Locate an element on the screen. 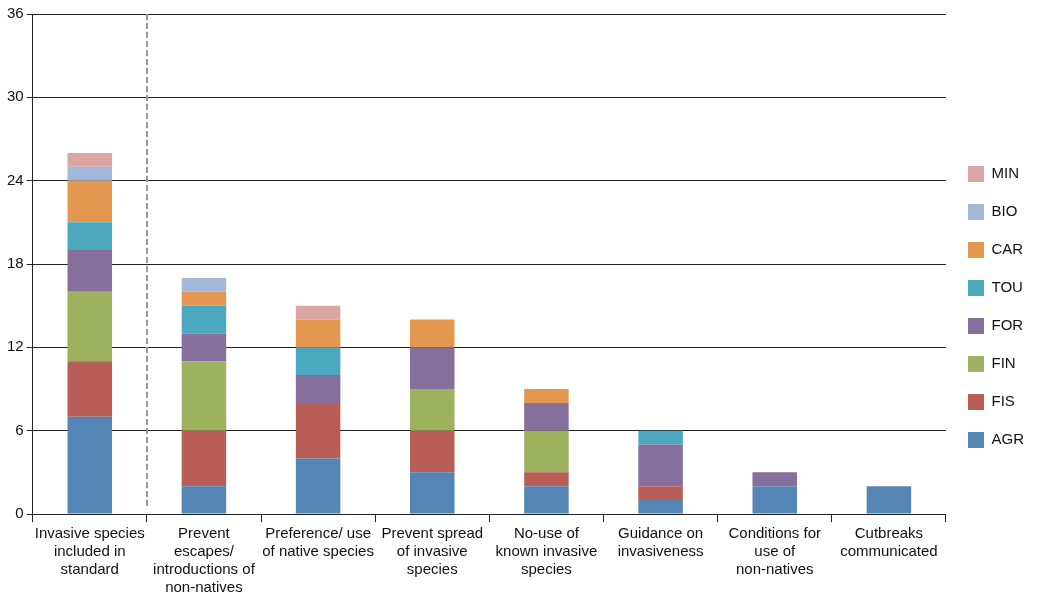 Image resolution: width=1038 pixels, height=604 pixels. legend-label: FIN is located at coordinates (1003, 363).